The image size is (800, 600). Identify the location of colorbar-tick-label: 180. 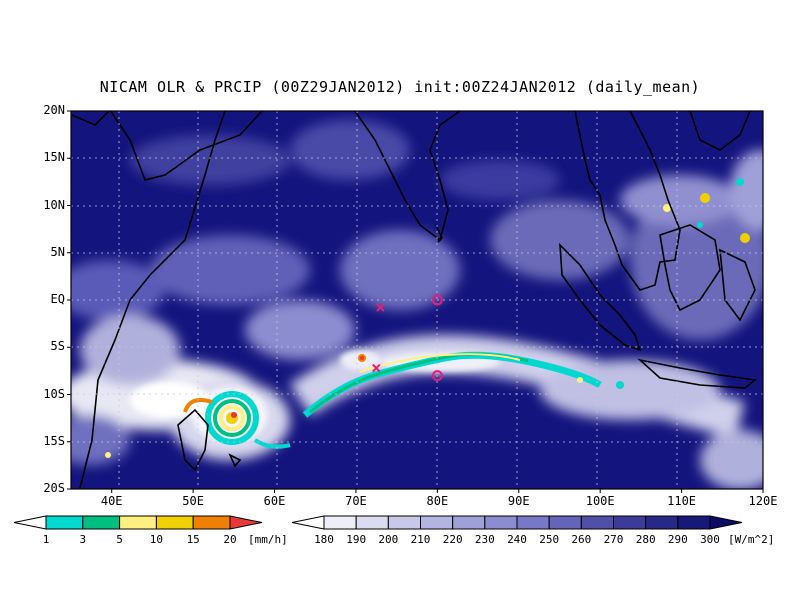
(324, 539).